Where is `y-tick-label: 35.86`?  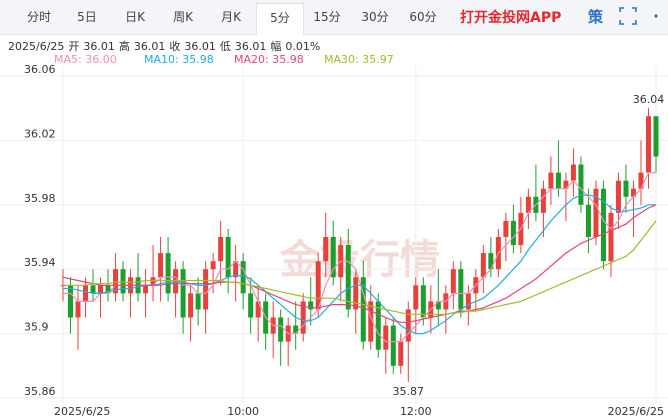 y-tick-label: 35.86 is located at coordinates (40, 391).